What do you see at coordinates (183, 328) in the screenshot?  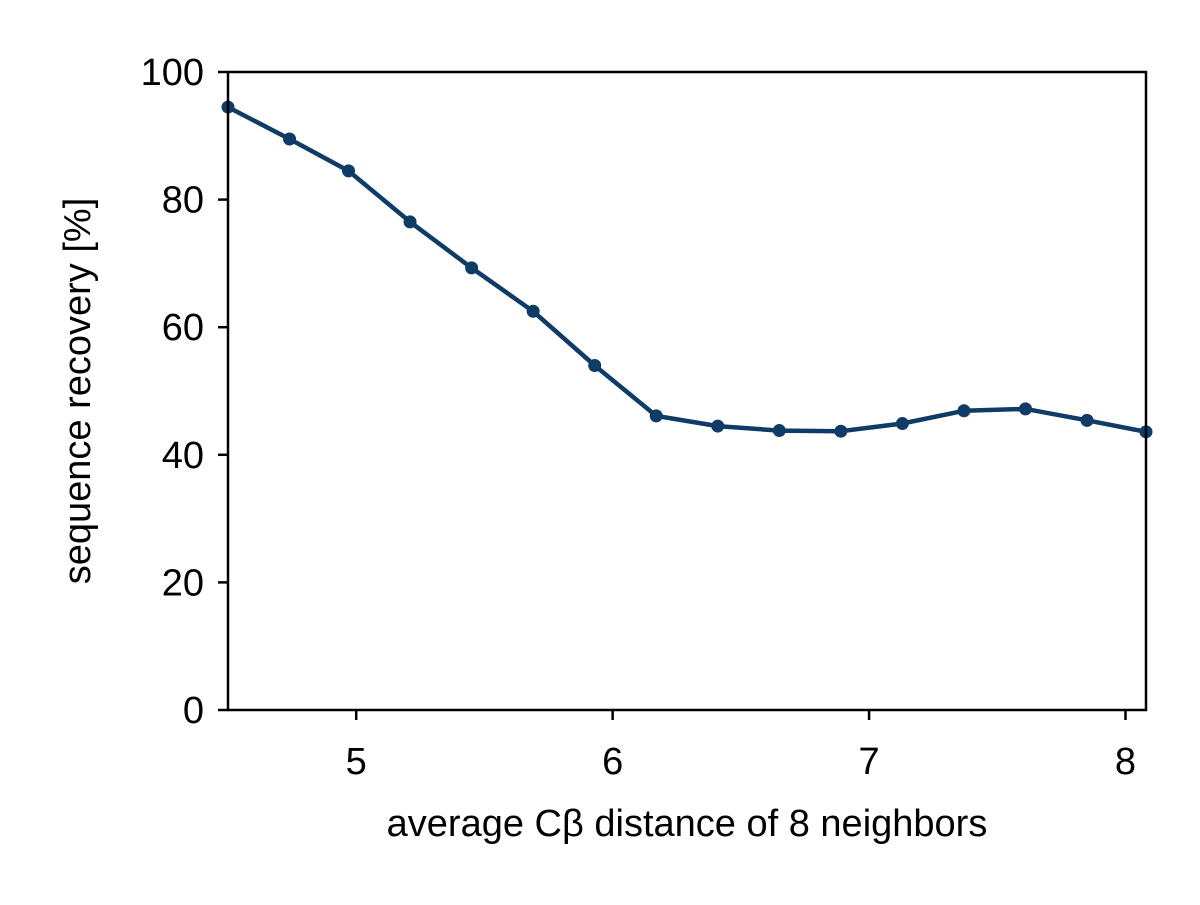 I see `y-tick-label: 60` at bounding box center [183, 328].